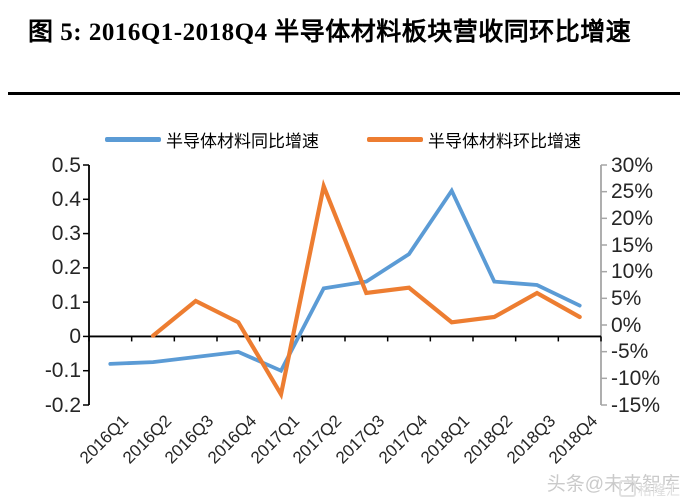  I want to click on legend-label-yoy: 半导体材料同比增速, so click(242, 141).